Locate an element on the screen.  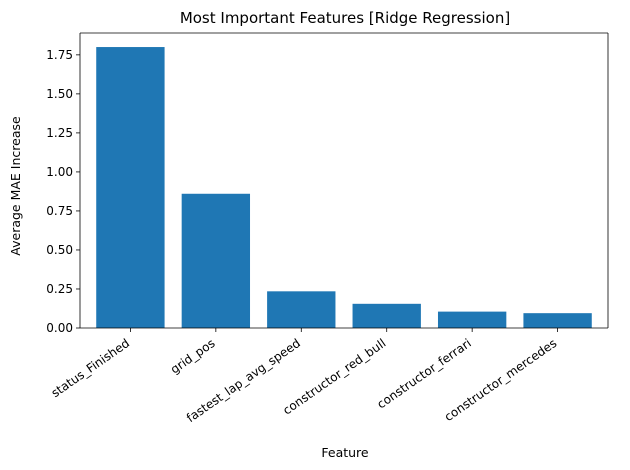
y-axis-label: Average MAE Increase is located at coordinates (15, 186).